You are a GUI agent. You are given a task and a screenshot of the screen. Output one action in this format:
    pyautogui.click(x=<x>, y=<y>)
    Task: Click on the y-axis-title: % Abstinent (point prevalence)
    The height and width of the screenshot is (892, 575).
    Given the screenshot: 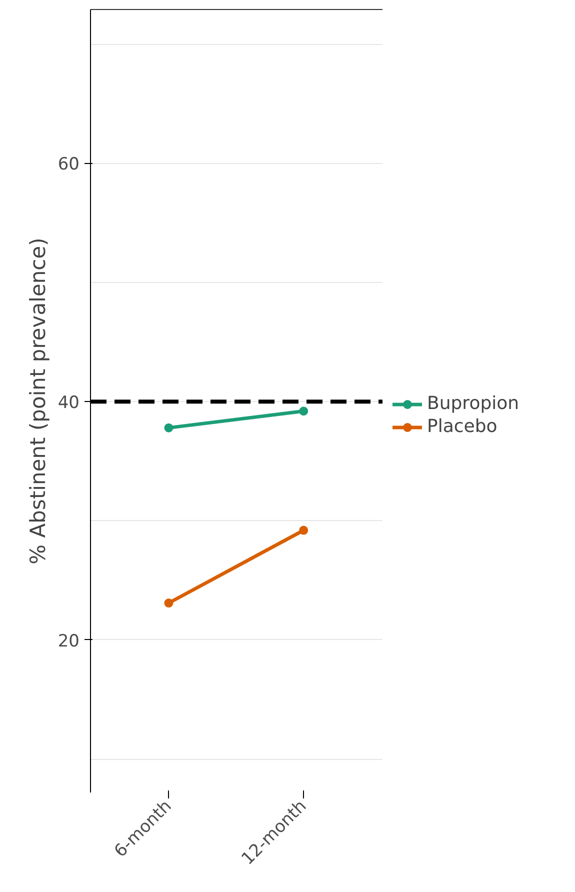 What is the action you would take?
    pyautogui.click(x=38, y=401)
    